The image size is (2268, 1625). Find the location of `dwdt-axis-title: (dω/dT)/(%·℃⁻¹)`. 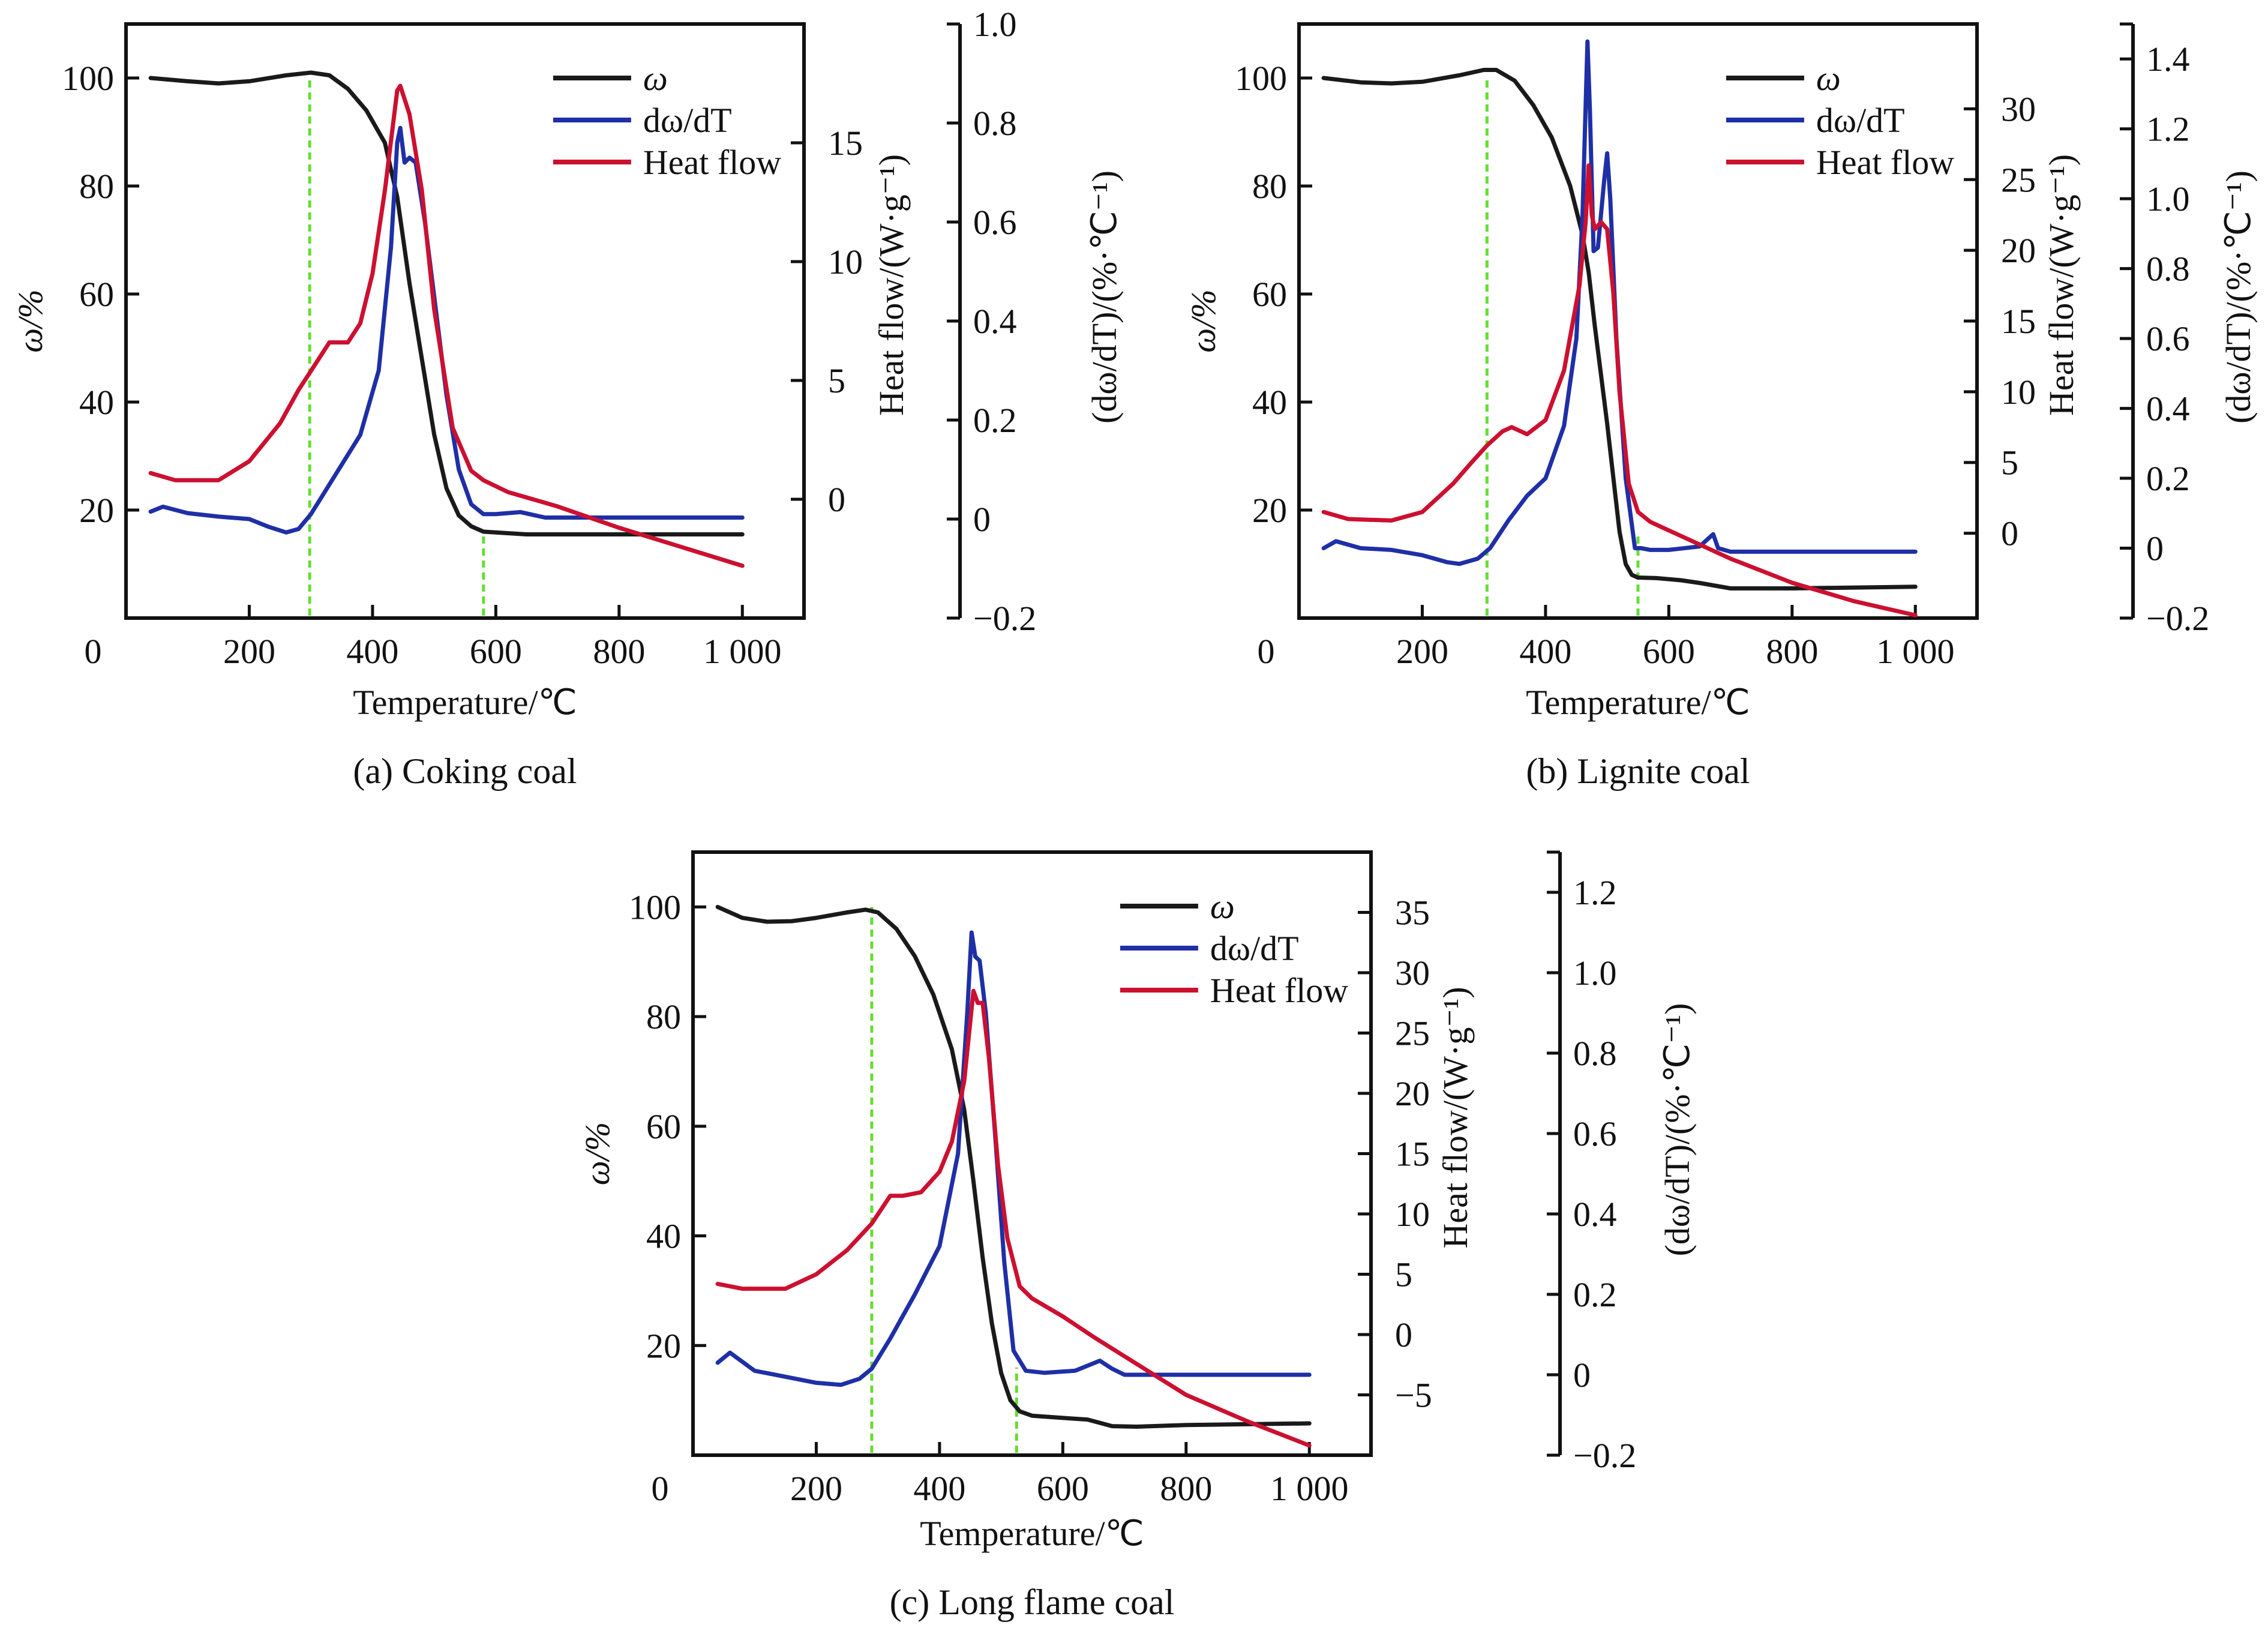

dwdt-axis-title: (dω/dT)/(%·℃⁻¹) is located at coordinates (2238, 297).